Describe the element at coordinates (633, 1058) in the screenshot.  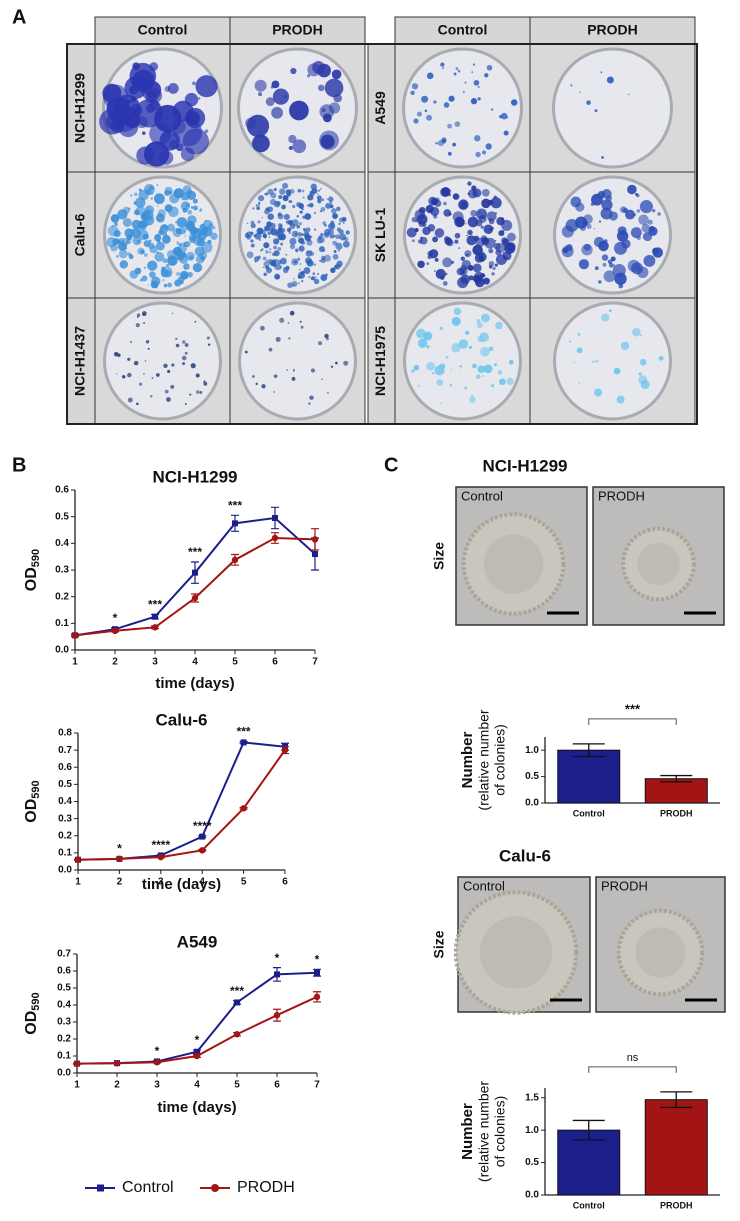
I see `significance-label: ns` at that location.